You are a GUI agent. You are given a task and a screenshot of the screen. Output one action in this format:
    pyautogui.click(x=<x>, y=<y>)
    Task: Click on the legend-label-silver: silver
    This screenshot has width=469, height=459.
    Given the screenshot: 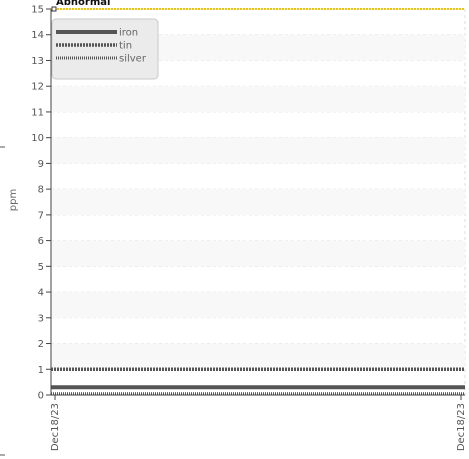 What is the action you would take?
    pyautogui.click(x=133, y=59)
    